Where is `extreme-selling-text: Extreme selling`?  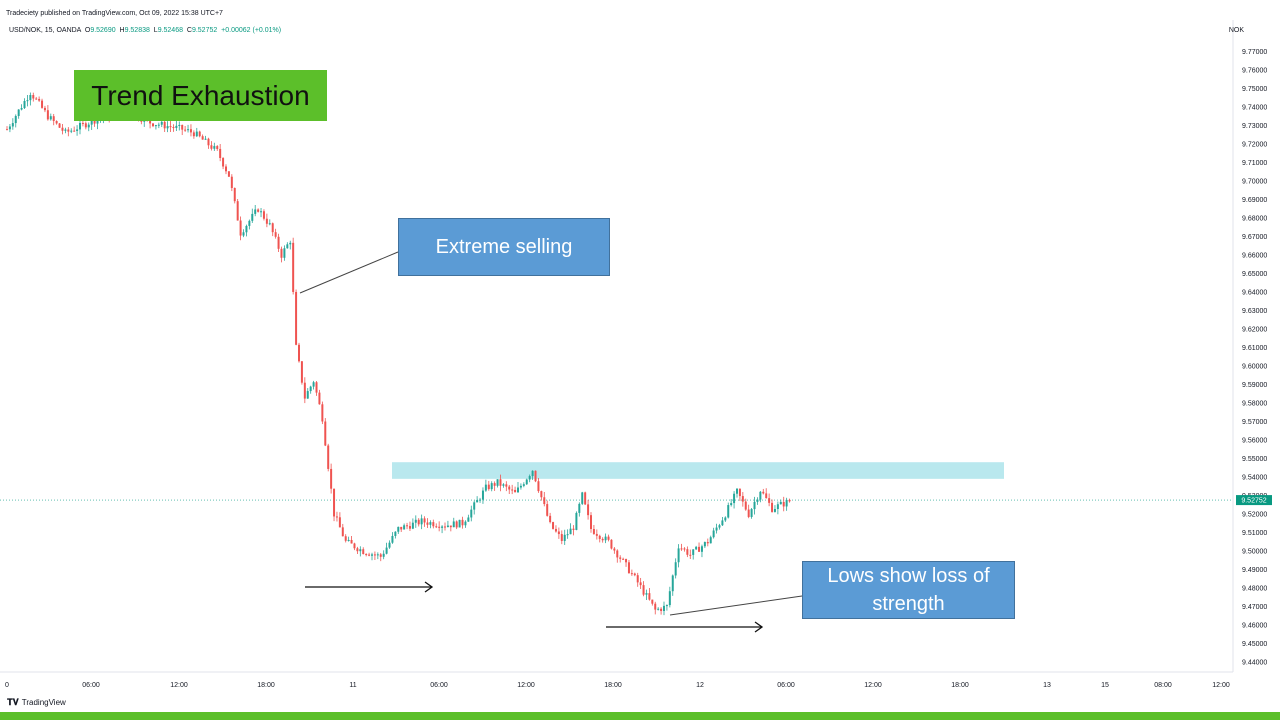 extreme-selling-text: Extreme selling is located at coordinates (504, 246).